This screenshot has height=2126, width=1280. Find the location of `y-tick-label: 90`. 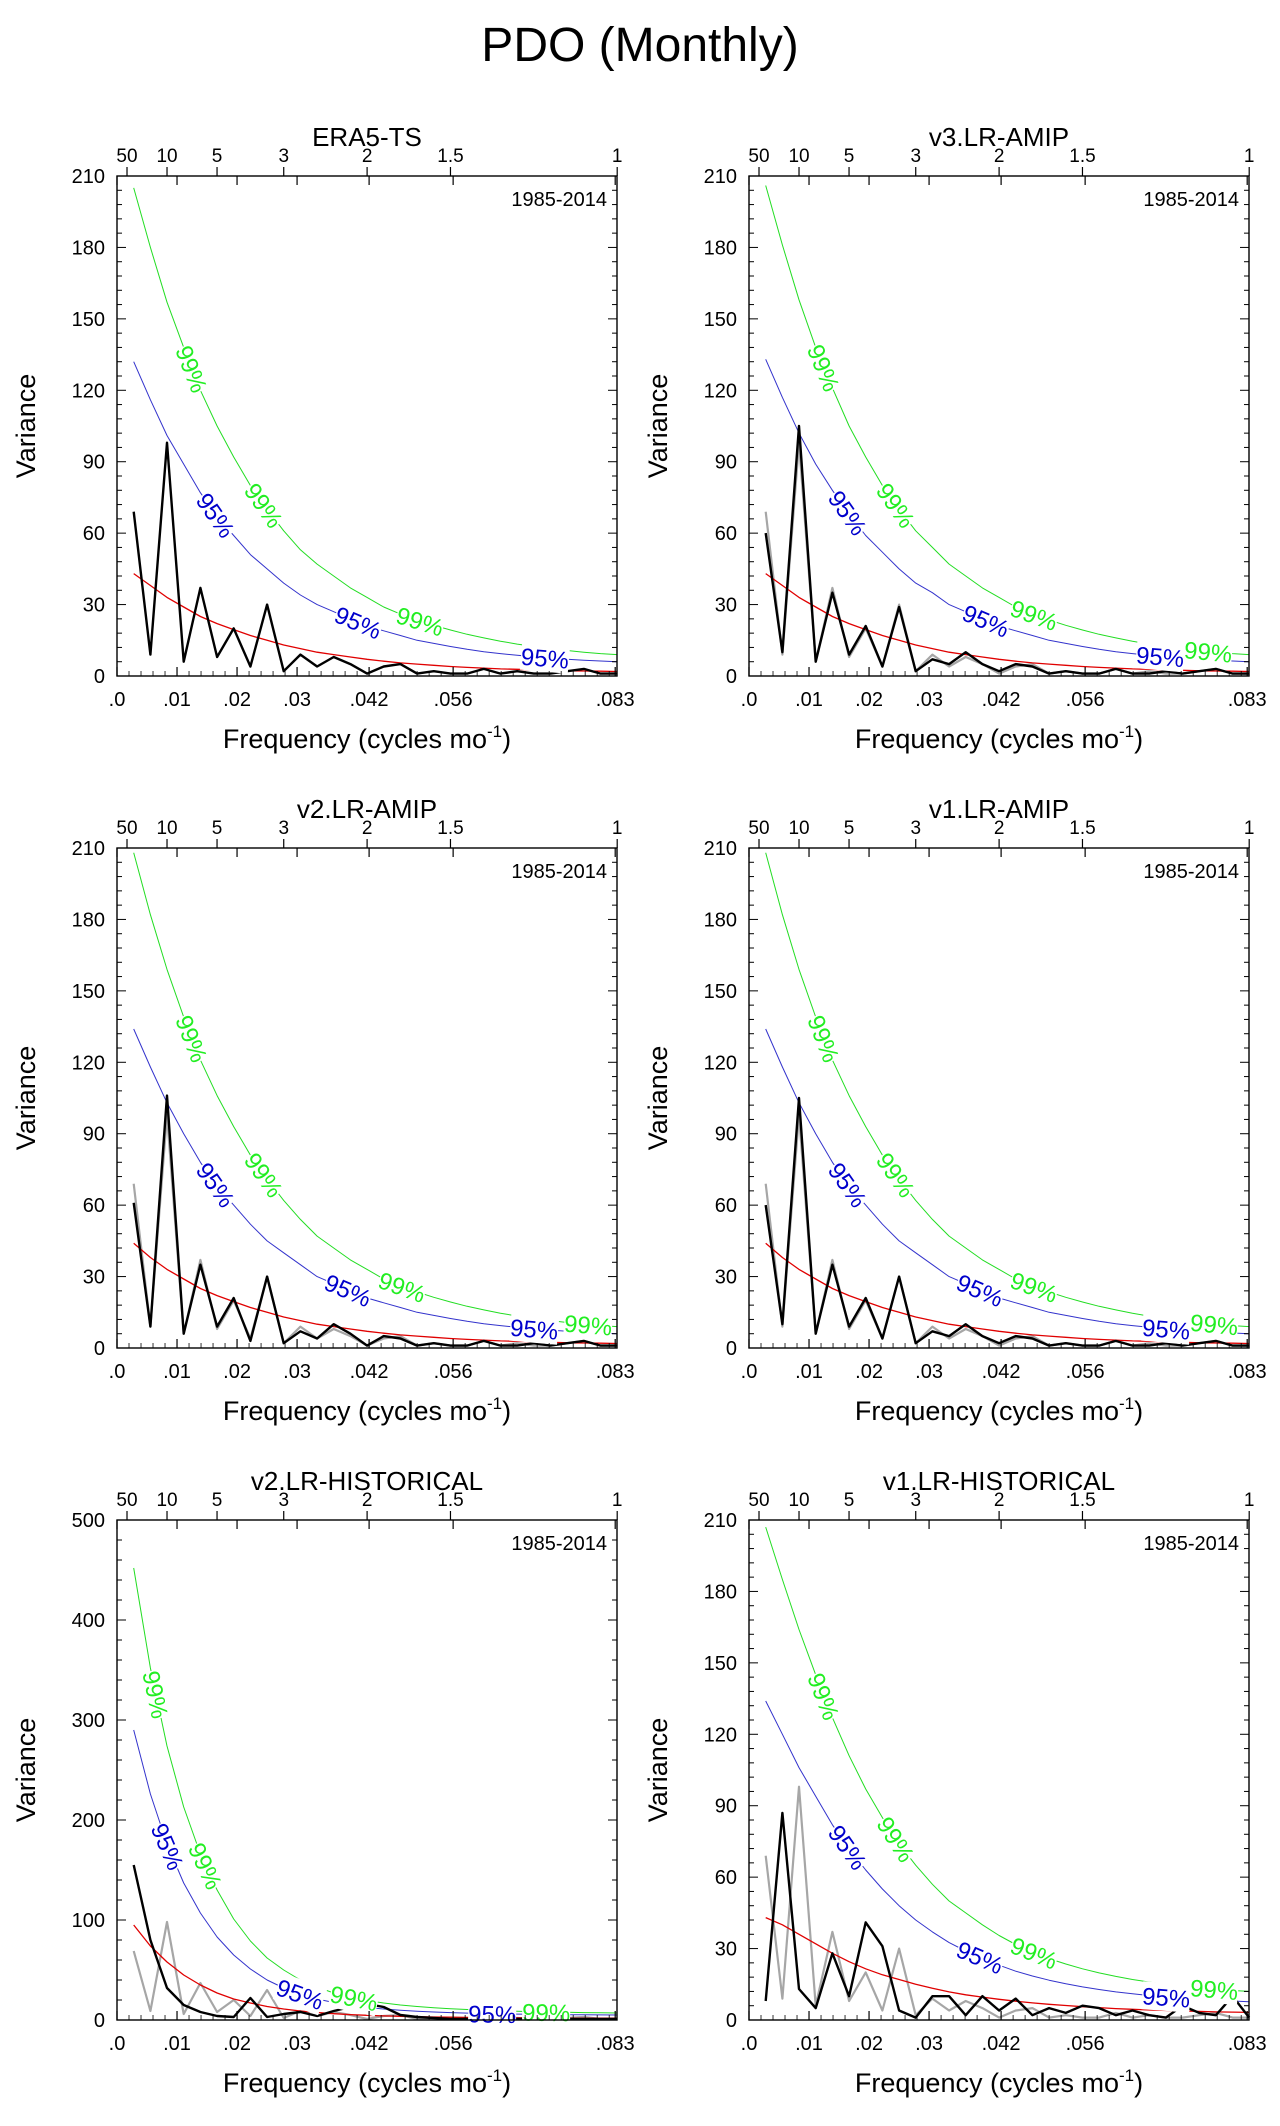

y-tick-label: 90 is located at coordinates (94, 463).